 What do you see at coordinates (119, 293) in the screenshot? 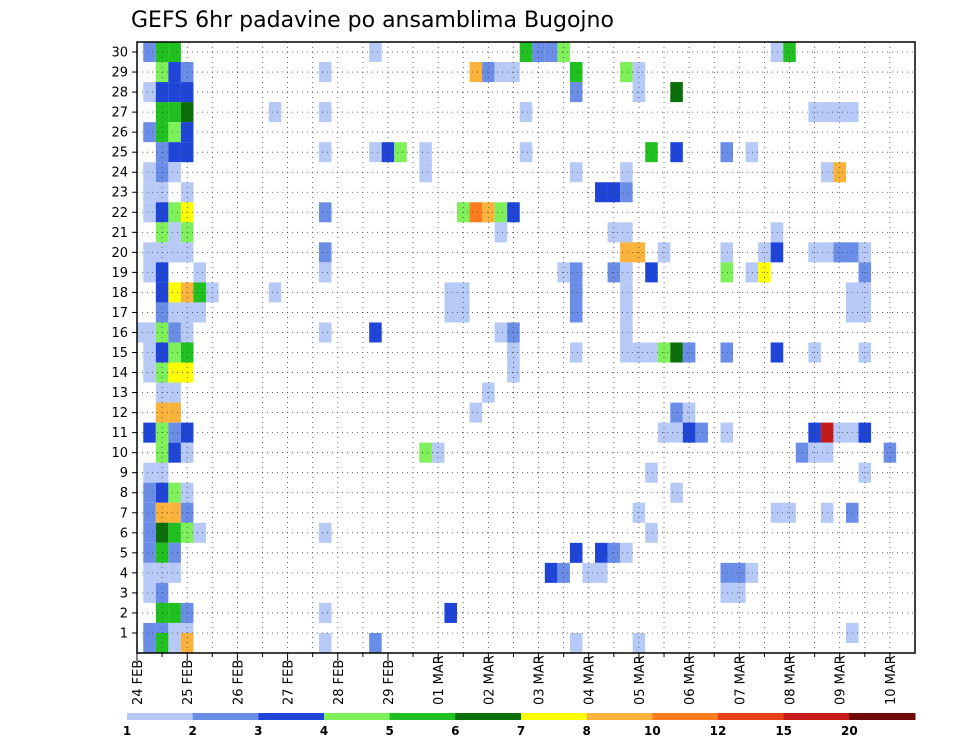
I see `y-tick-label: 18` at bounding box center [119, 293].